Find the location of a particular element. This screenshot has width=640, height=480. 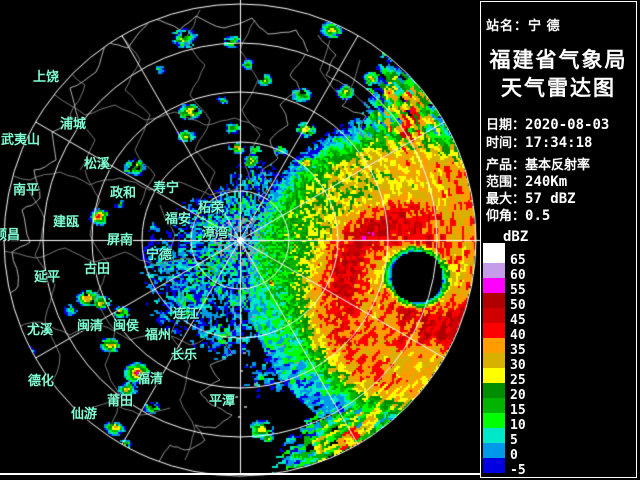

info-row-5: 仰角：0.5 is located at coordinates (518, 214).